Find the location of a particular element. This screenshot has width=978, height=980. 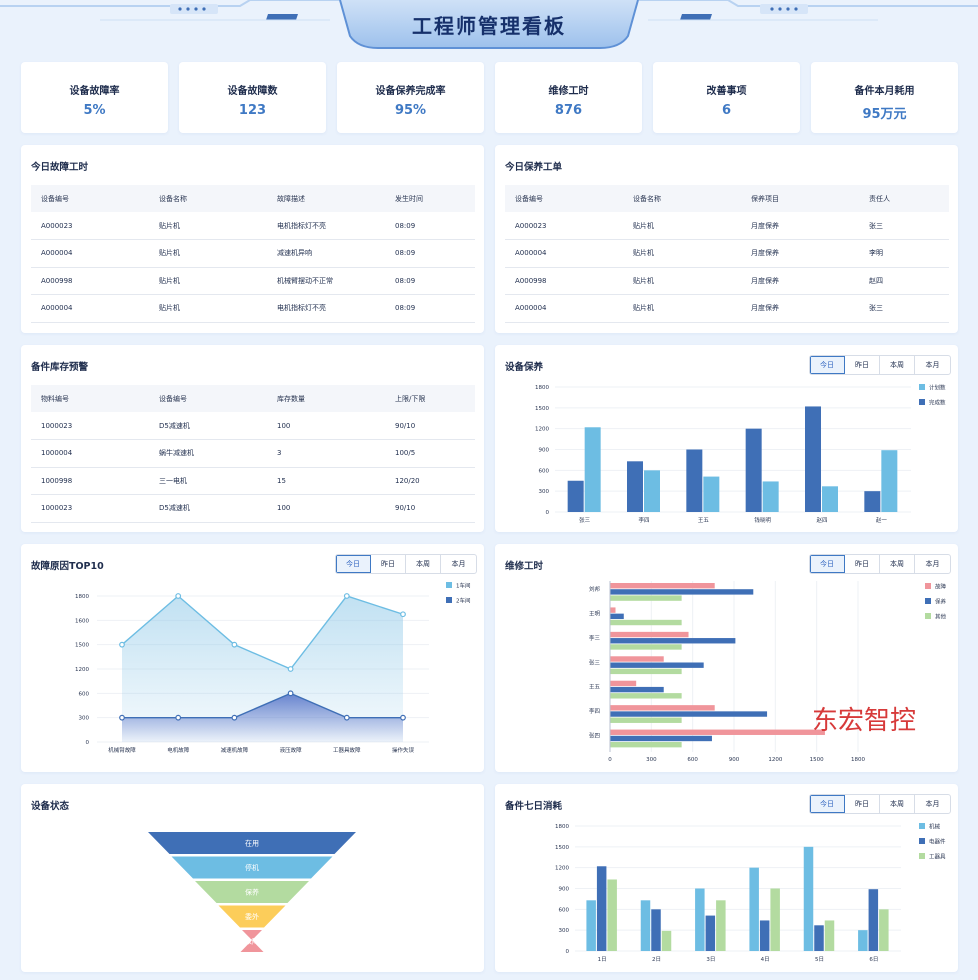

kpi-value: 5% is located at coordinates (94, 110).